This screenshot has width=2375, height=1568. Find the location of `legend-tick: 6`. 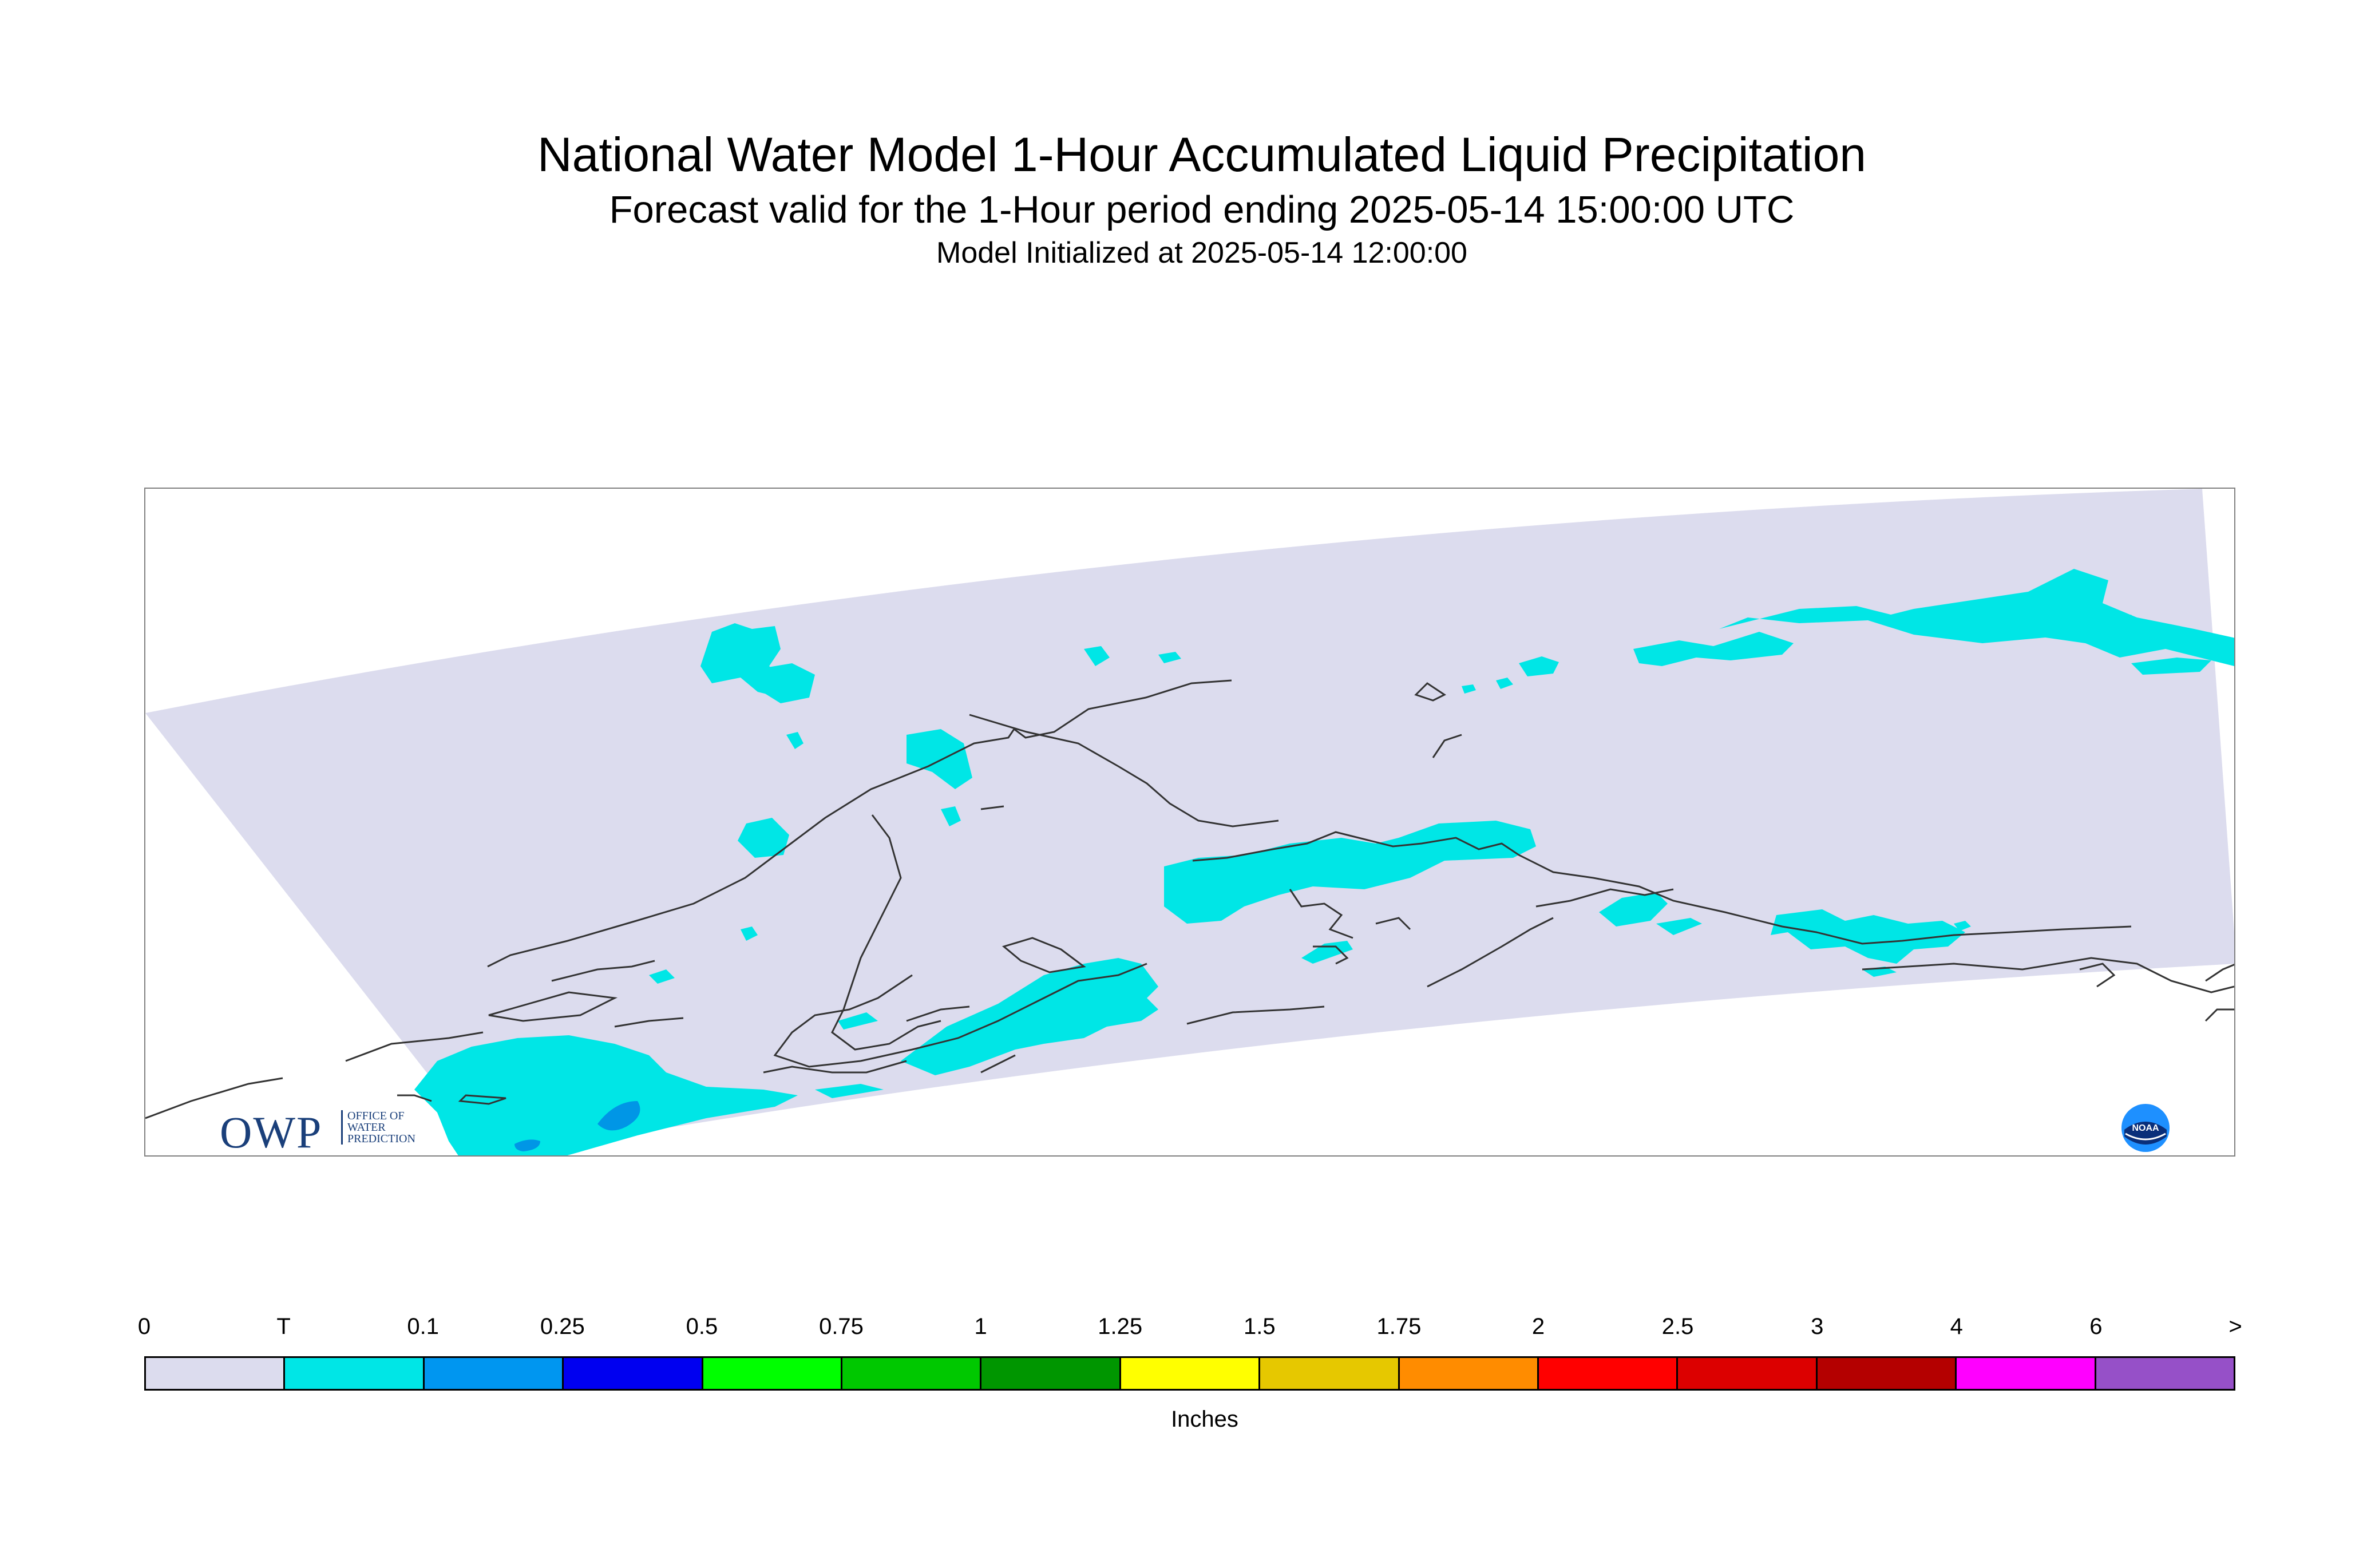

legend-tick: 6 is located at coordinates (2096, 1326).